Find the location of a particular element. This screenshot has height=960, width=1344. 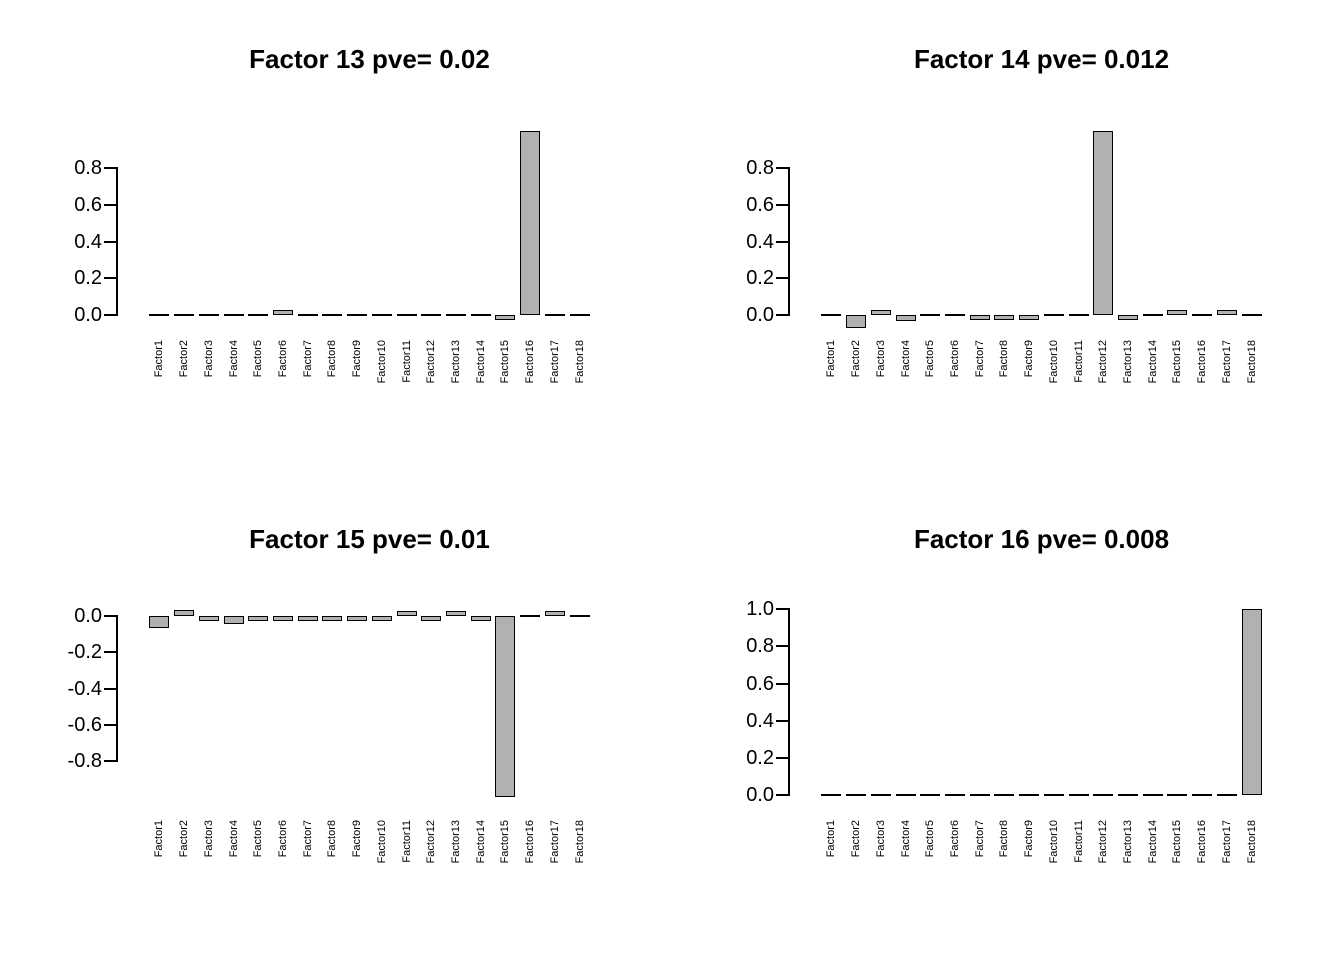

y-tick-label: 0.8 is located at coordinates (760, 646).